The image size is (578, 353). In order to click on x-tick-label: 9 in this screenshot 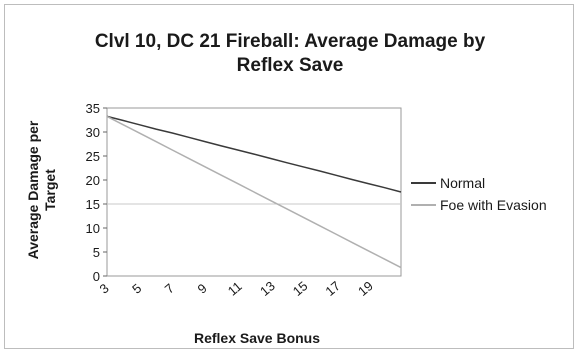, I will do `click(202, 288)`.